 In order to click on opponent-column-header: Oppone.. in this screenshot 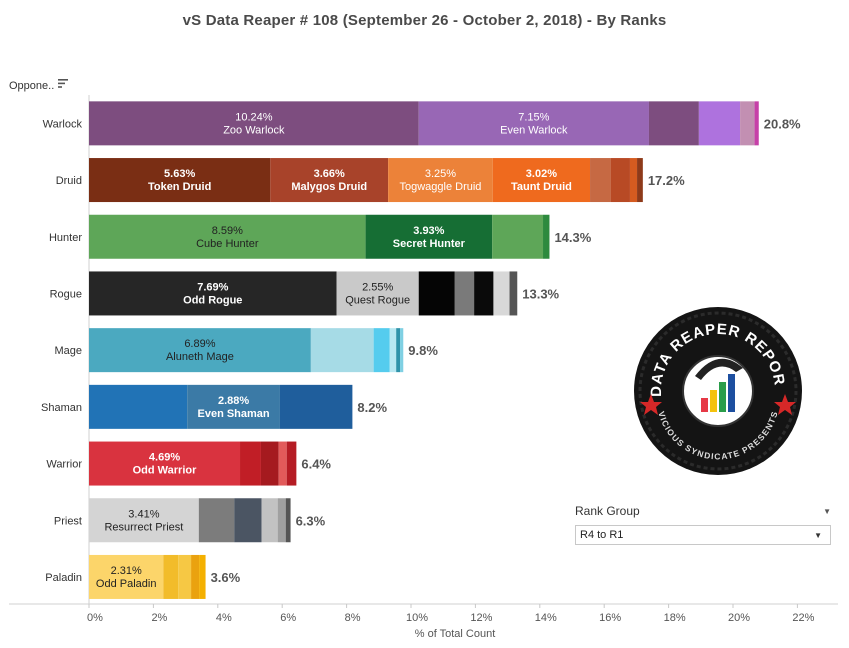, I will do `click(39, 85)`.